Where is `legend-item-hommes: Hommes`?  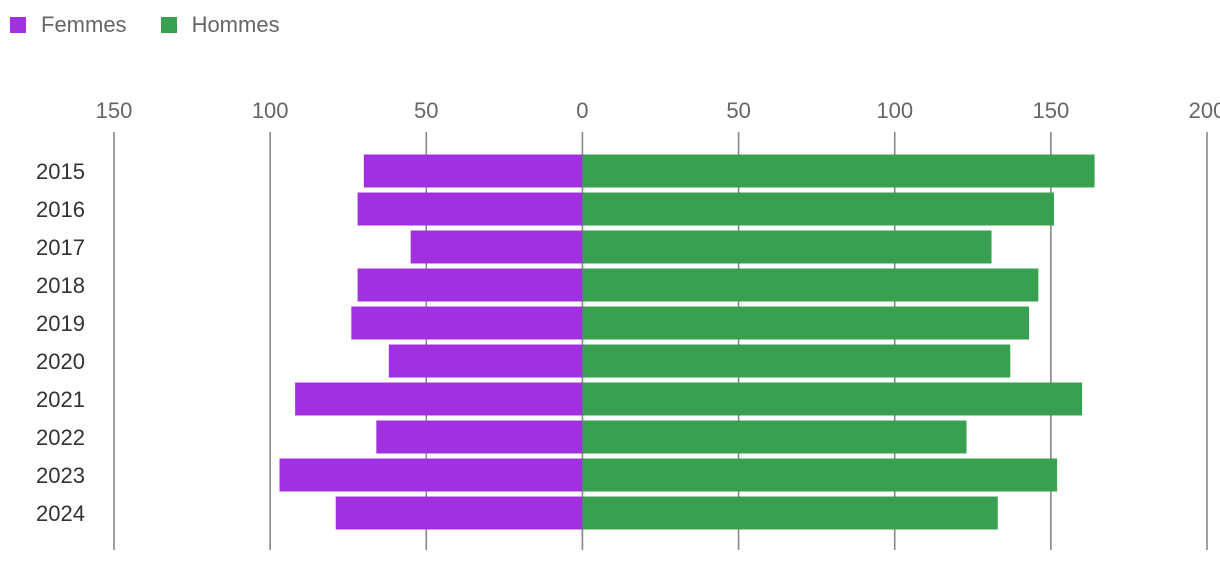 legend-item-hommes: Hommes is located at coordinates (220, 25).